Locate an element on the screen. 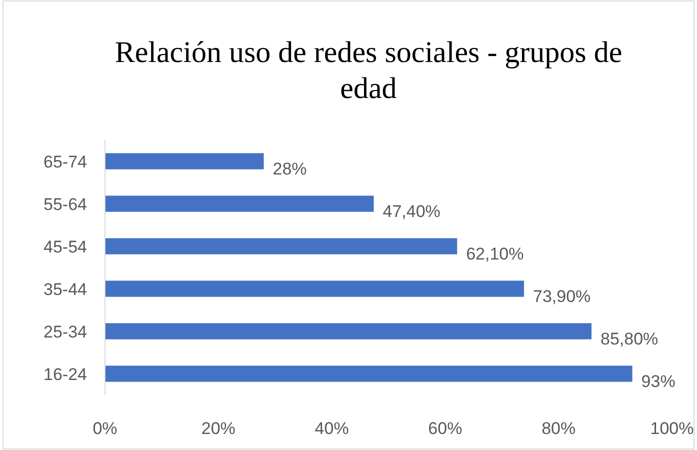  data-label: 28% is located at coordinates (289, 168).